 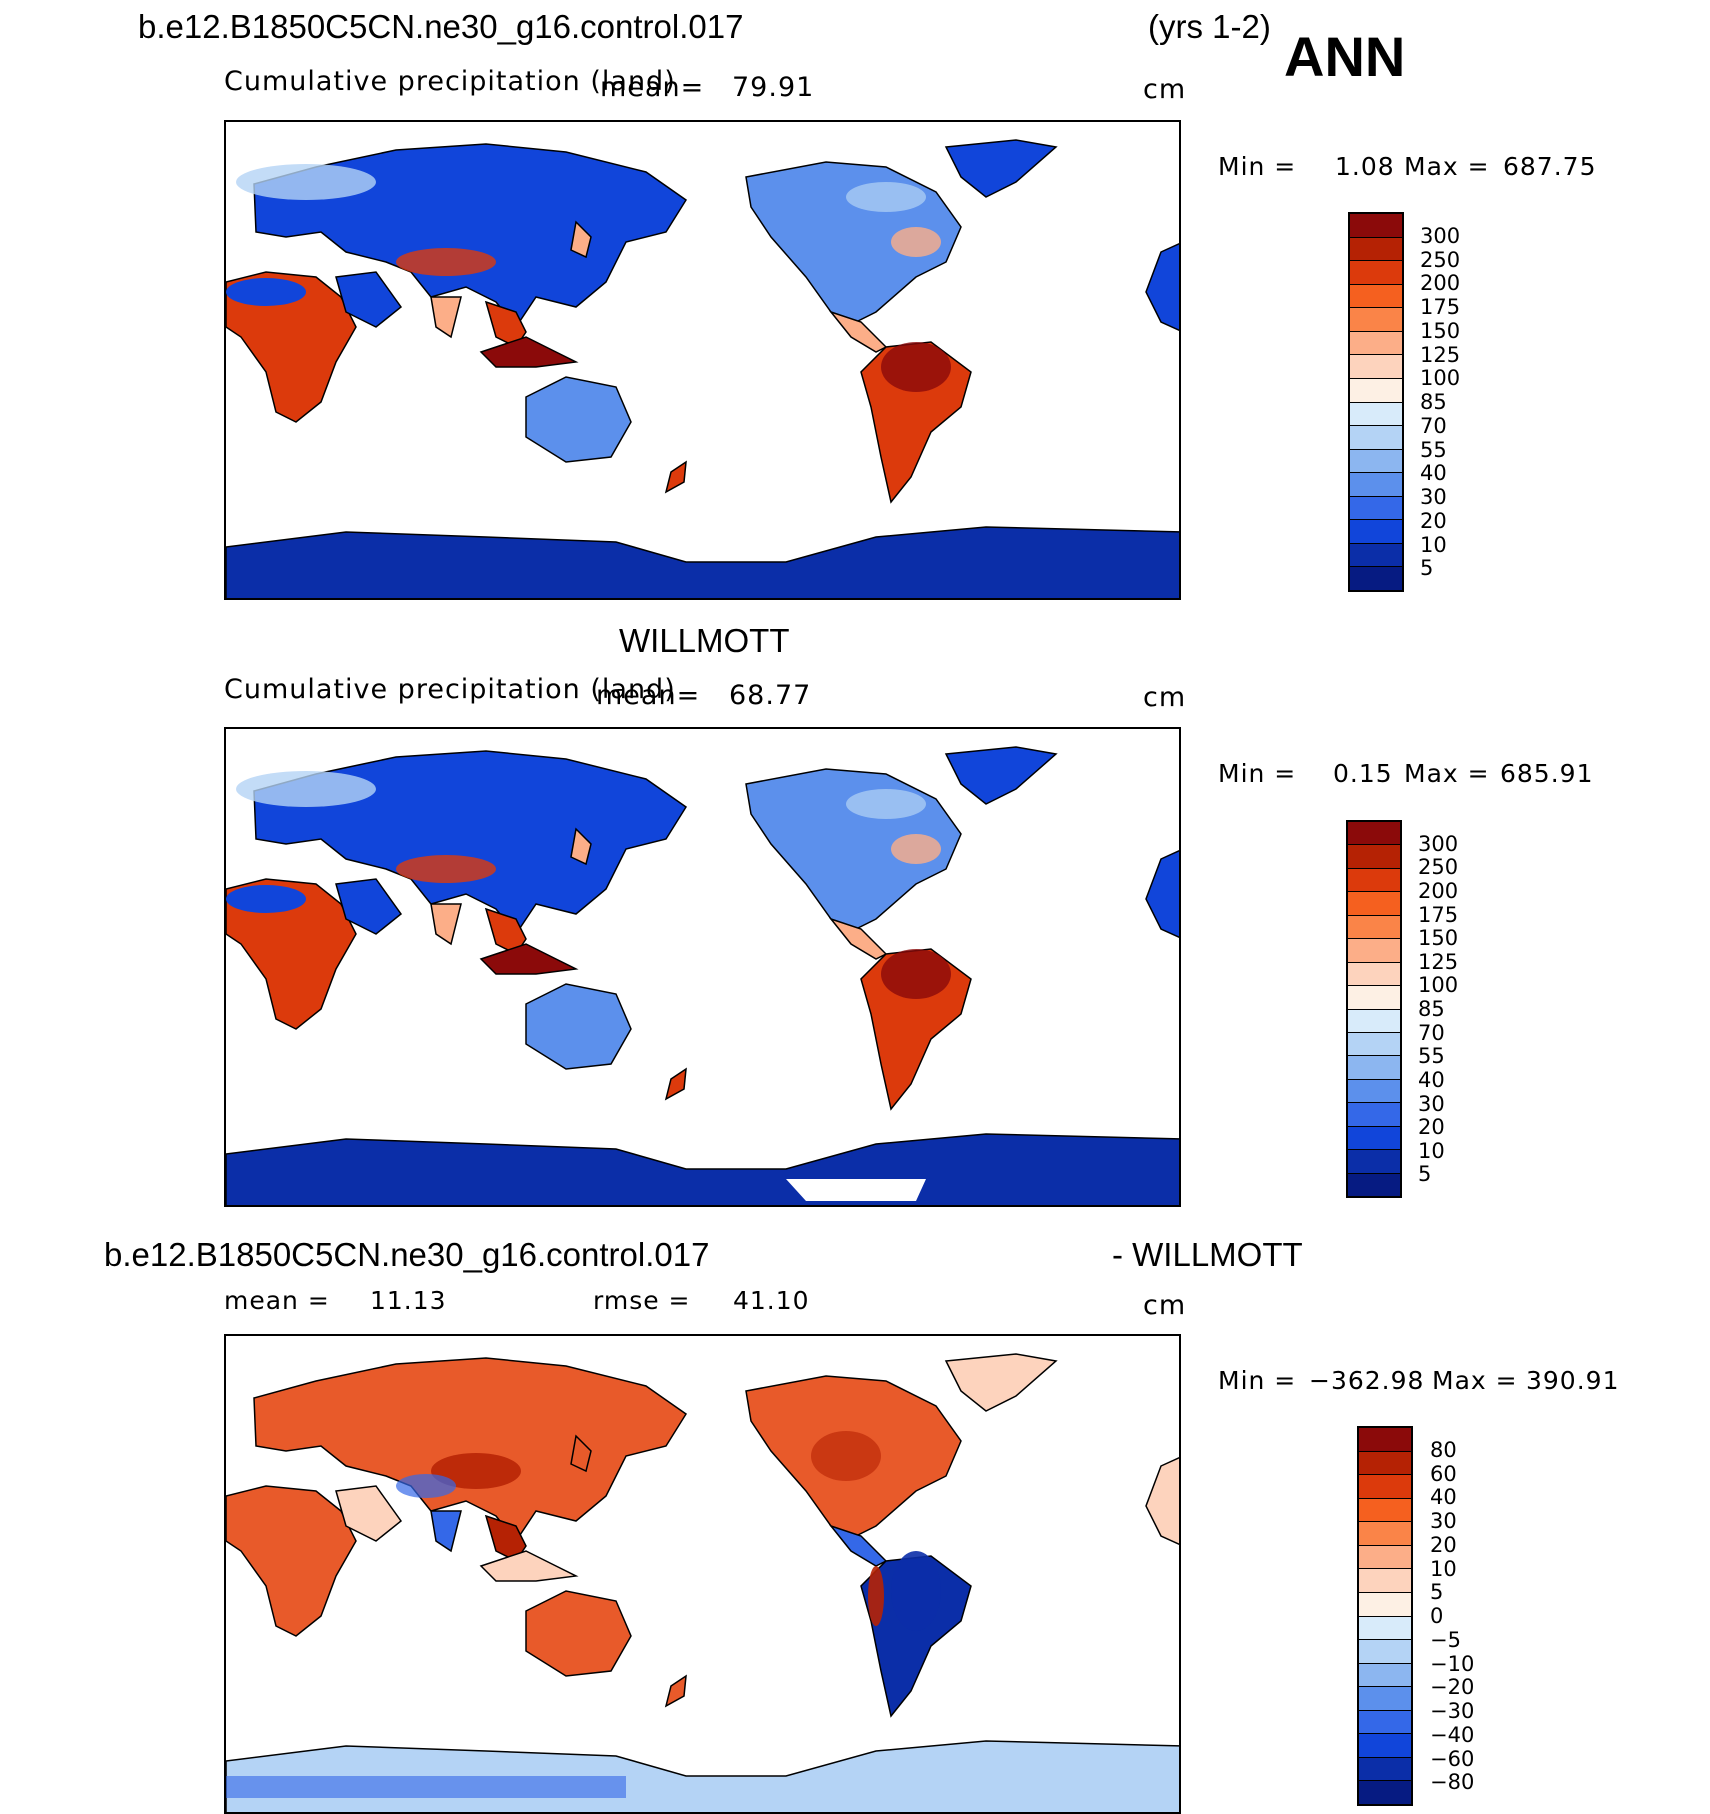 I want to click on panel2-min-value: 0.15, so click(x=1363, y=773).